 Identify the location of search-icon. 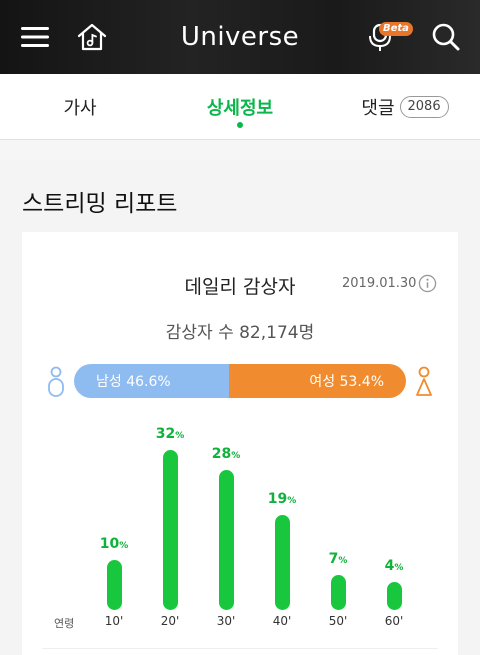
(446, 37).